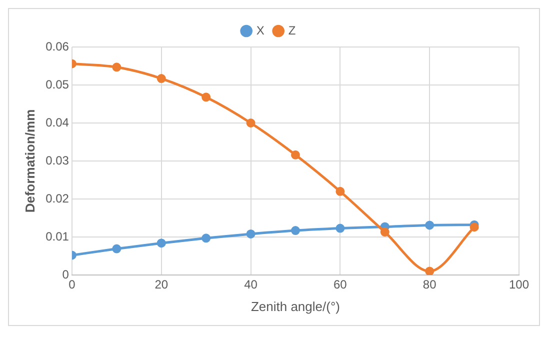  What do you see at coordinates (295, 306) in the screenshot?
I see `x-axis-title: Zenith angle/(°)` at bounding box center [295, 306].